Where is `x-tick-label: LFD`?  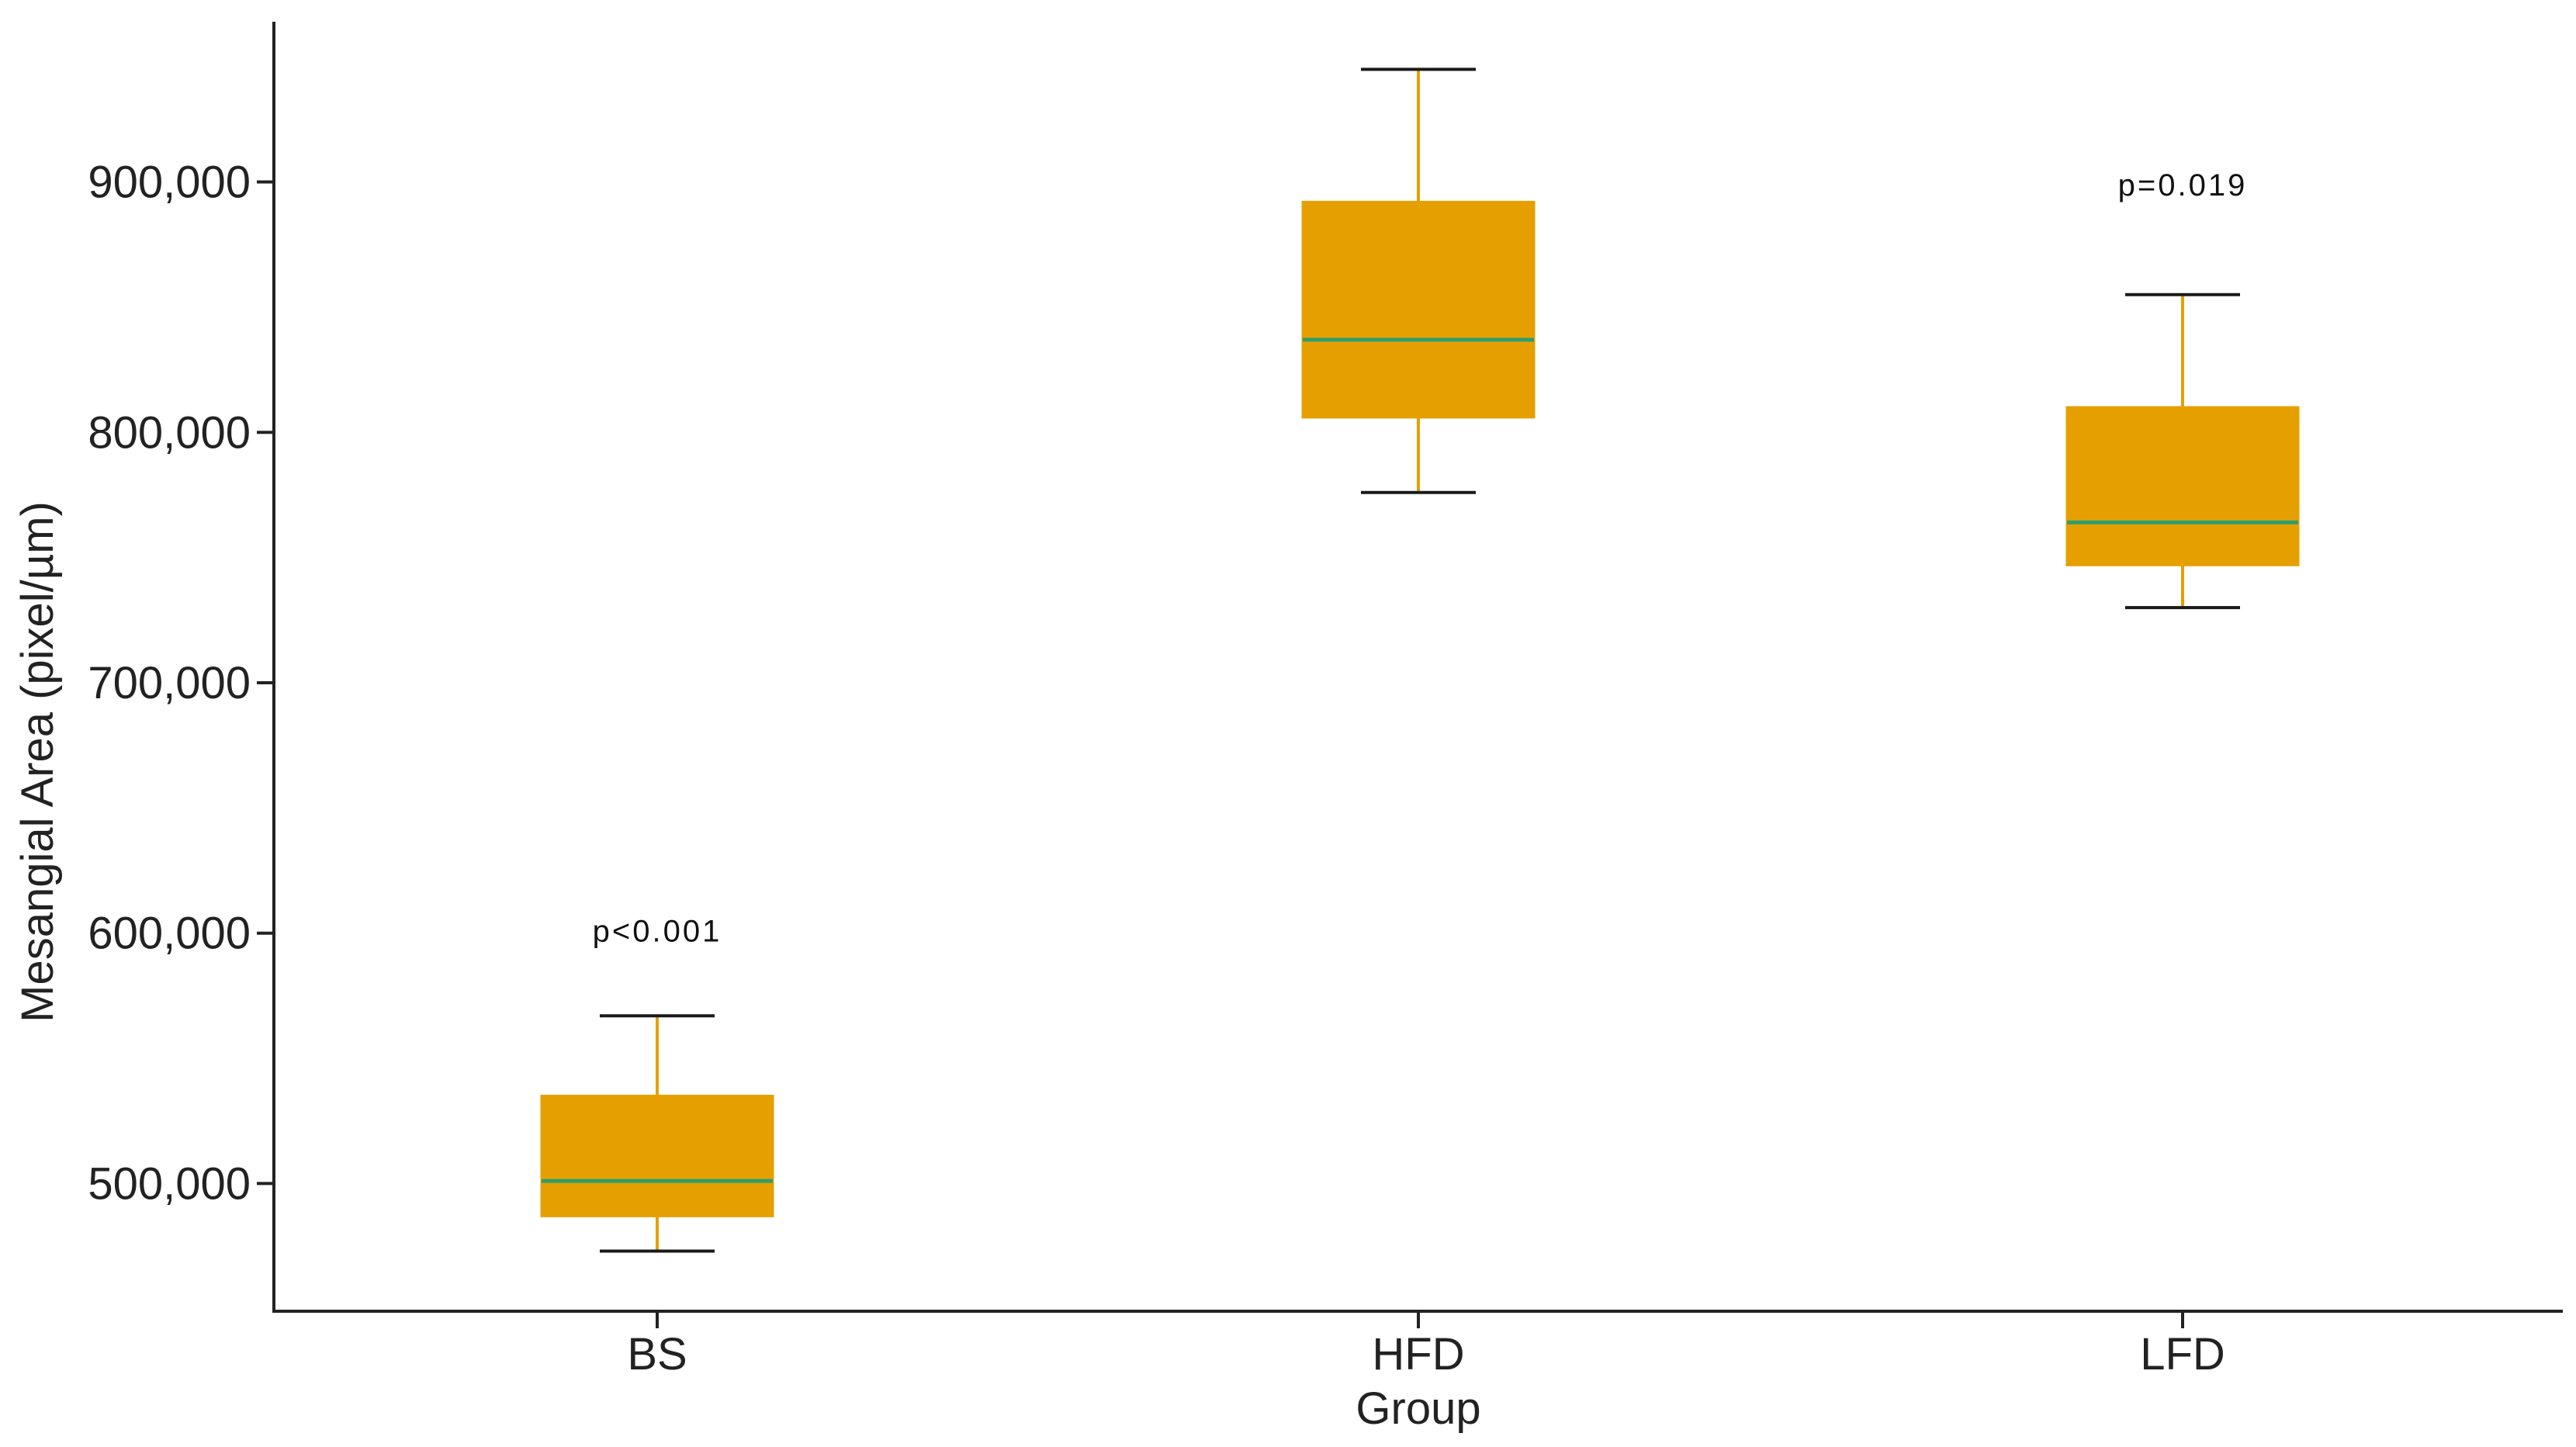
x-tick-label: LFD is located at coordinates (2182, 1354).